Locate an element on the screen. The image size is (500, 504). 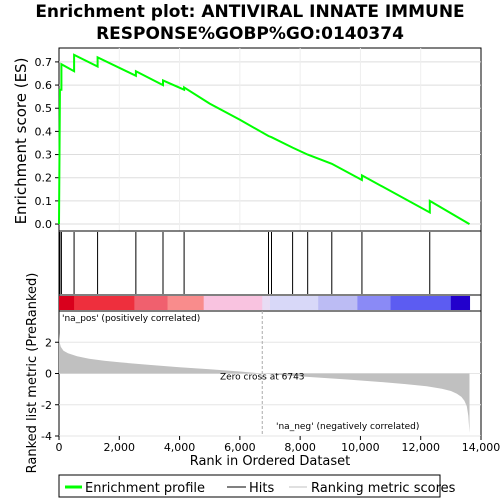
legend-item-enrichment-profile: Enrichment profile is located at coordinates (135, 488).